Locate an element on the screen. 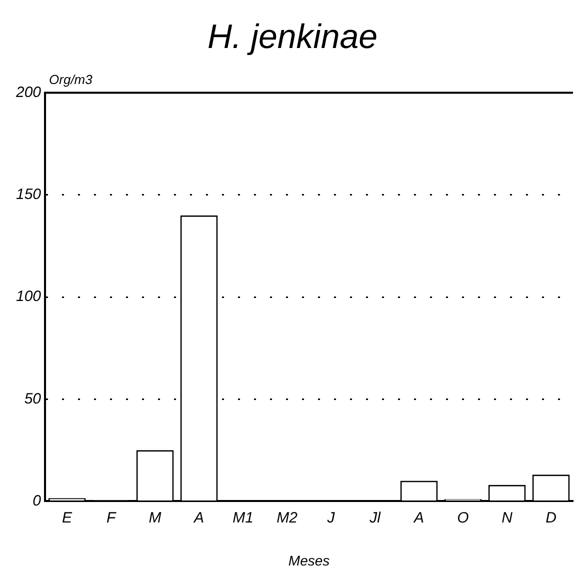 Image resolution: width=583 pixels, height=586 pixels. x-tick-label: D is located at coordinates (551, 517).